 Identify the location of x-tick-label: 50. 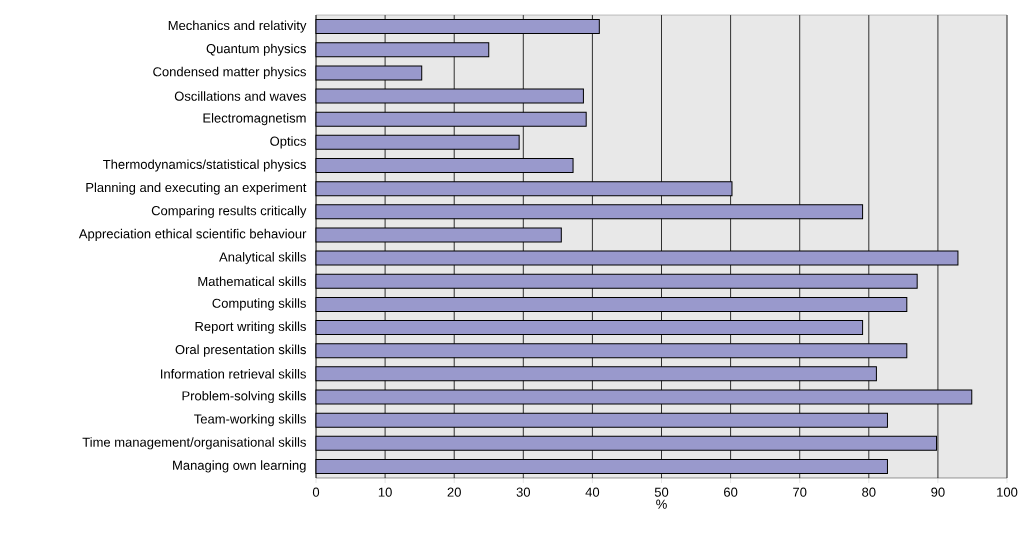
(661, 492).